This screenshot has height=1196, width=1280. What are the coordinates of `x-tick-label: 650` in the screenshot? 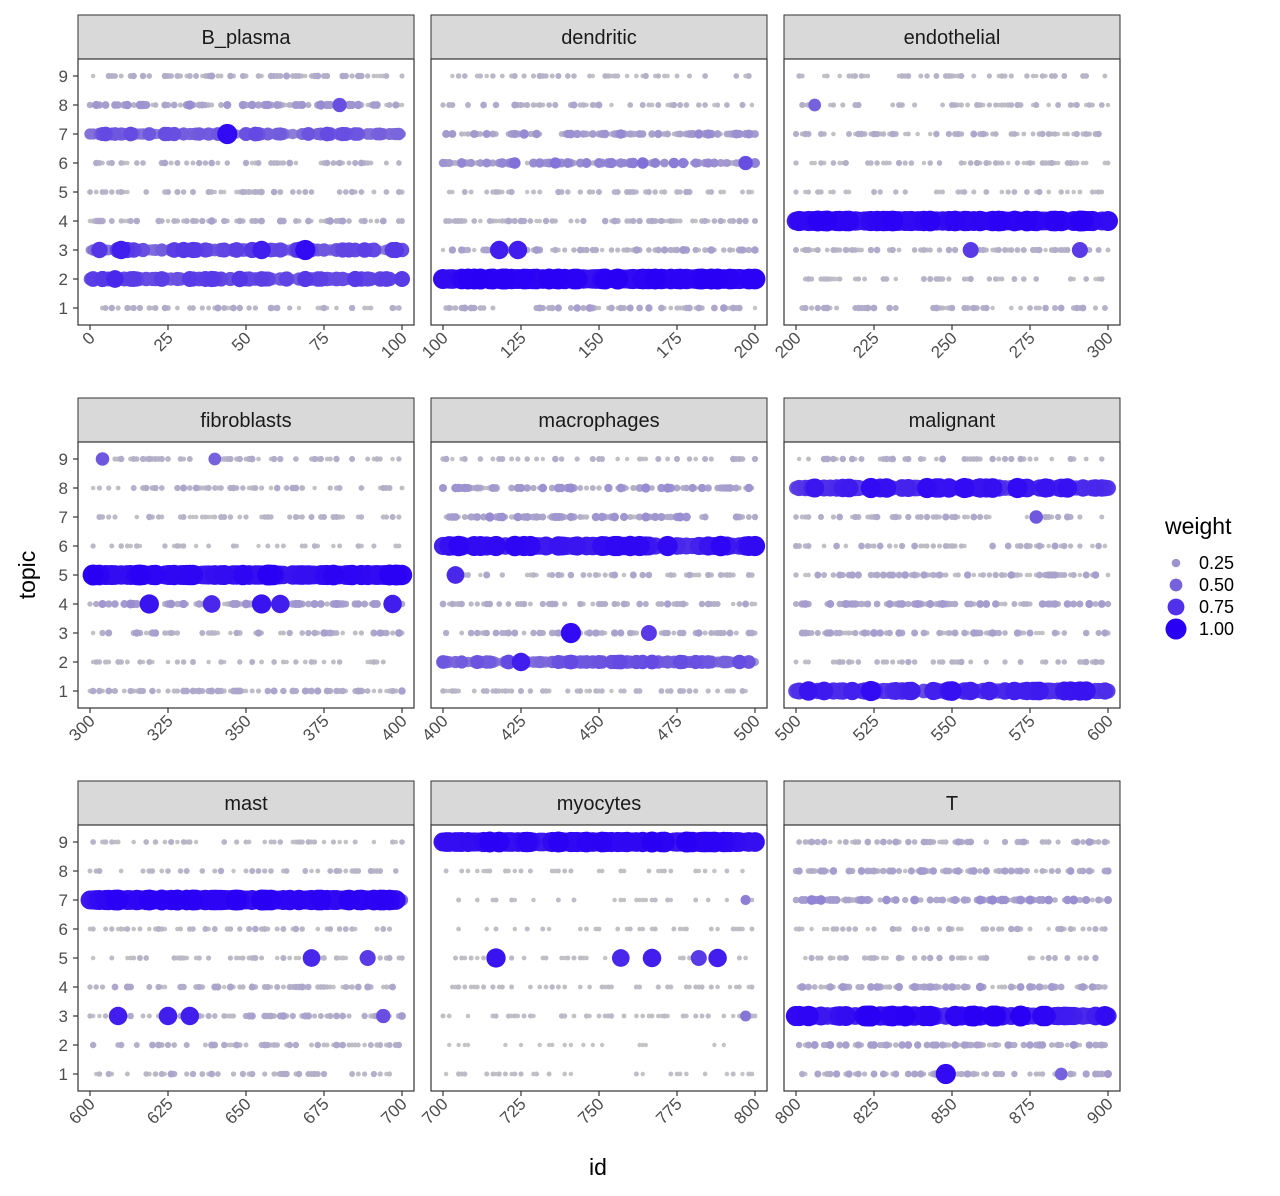 It's located at (237, 1110).